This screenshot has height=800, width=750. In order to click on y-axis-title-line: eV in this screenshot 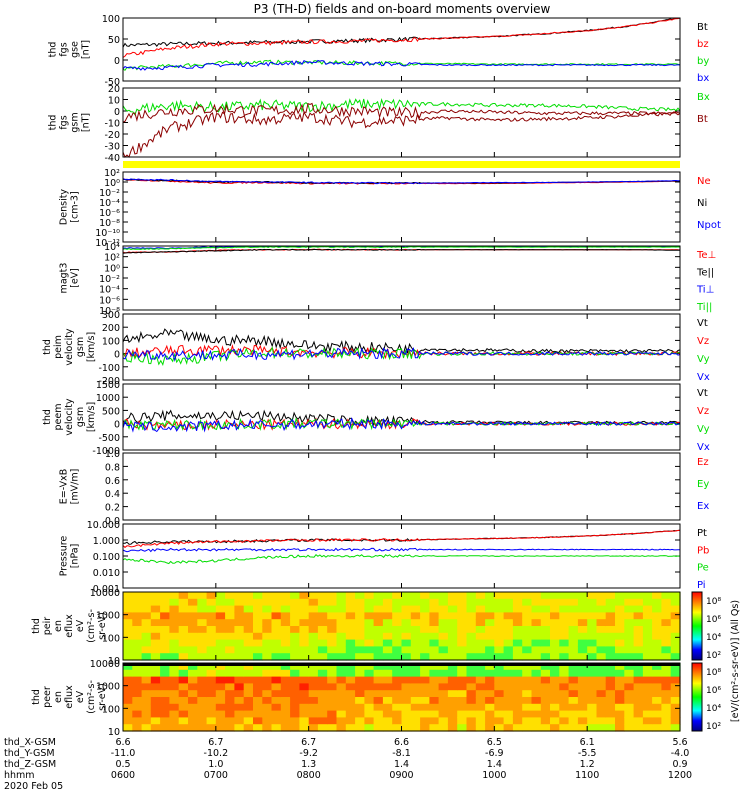, I will do `click(80, 625)`.